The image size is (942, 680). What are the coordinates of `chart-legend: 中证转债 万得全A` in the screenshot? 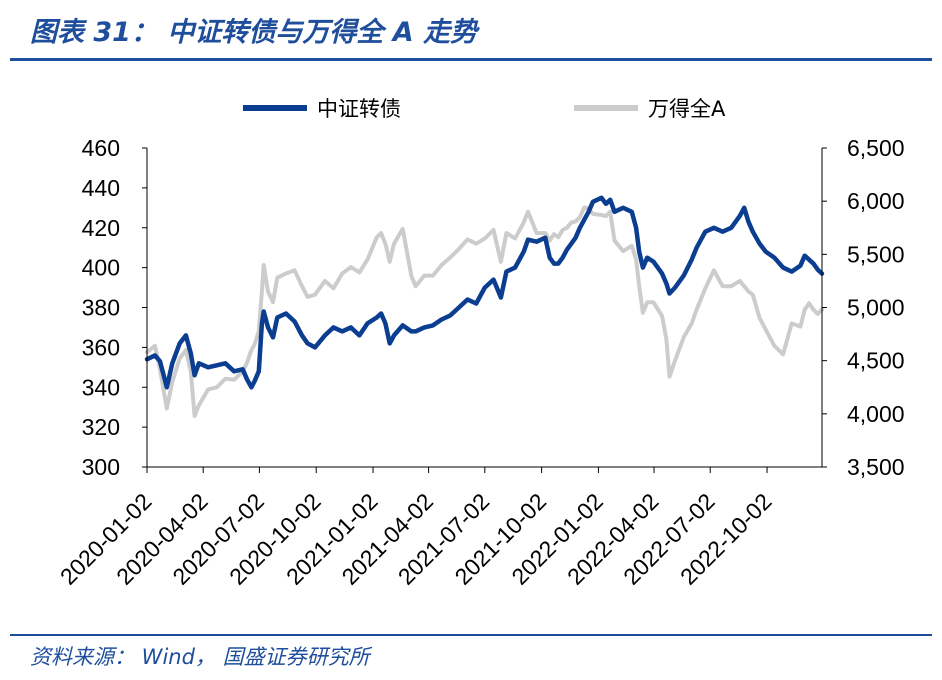 It's located at (484, 109).